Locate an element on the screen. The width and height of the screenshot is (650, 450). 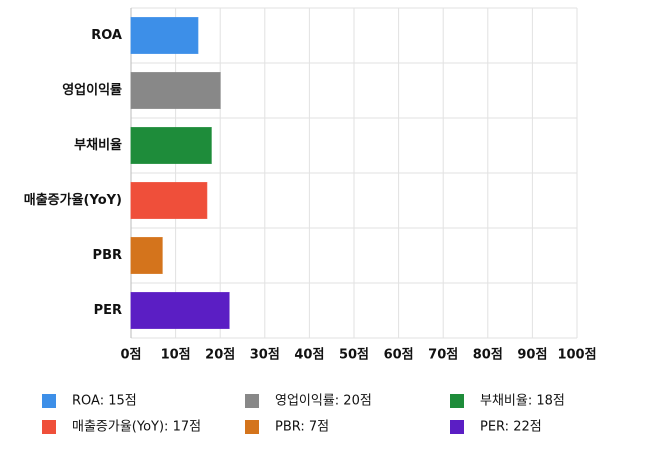
x-tick-label: 20점 is located at coordinates (220, 355).